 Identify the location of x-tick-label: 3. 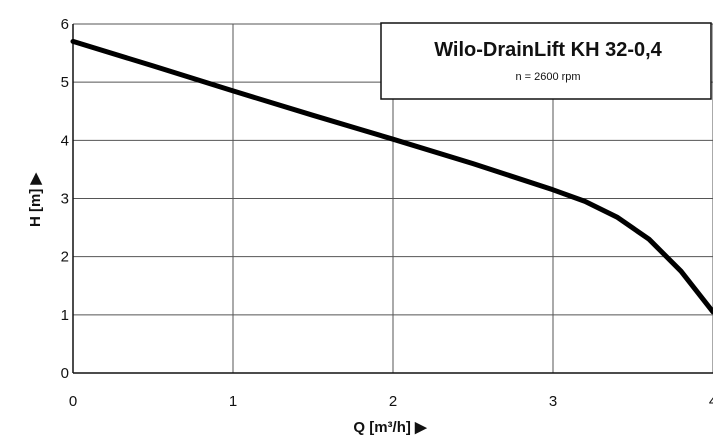
(553, 401).